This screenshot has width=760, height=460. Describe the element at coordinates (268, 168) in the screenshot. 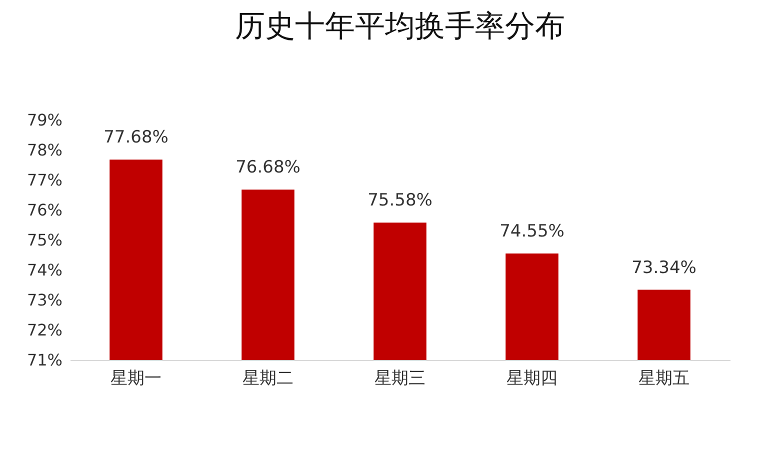

I see `data-label: 76.68%` at that location.